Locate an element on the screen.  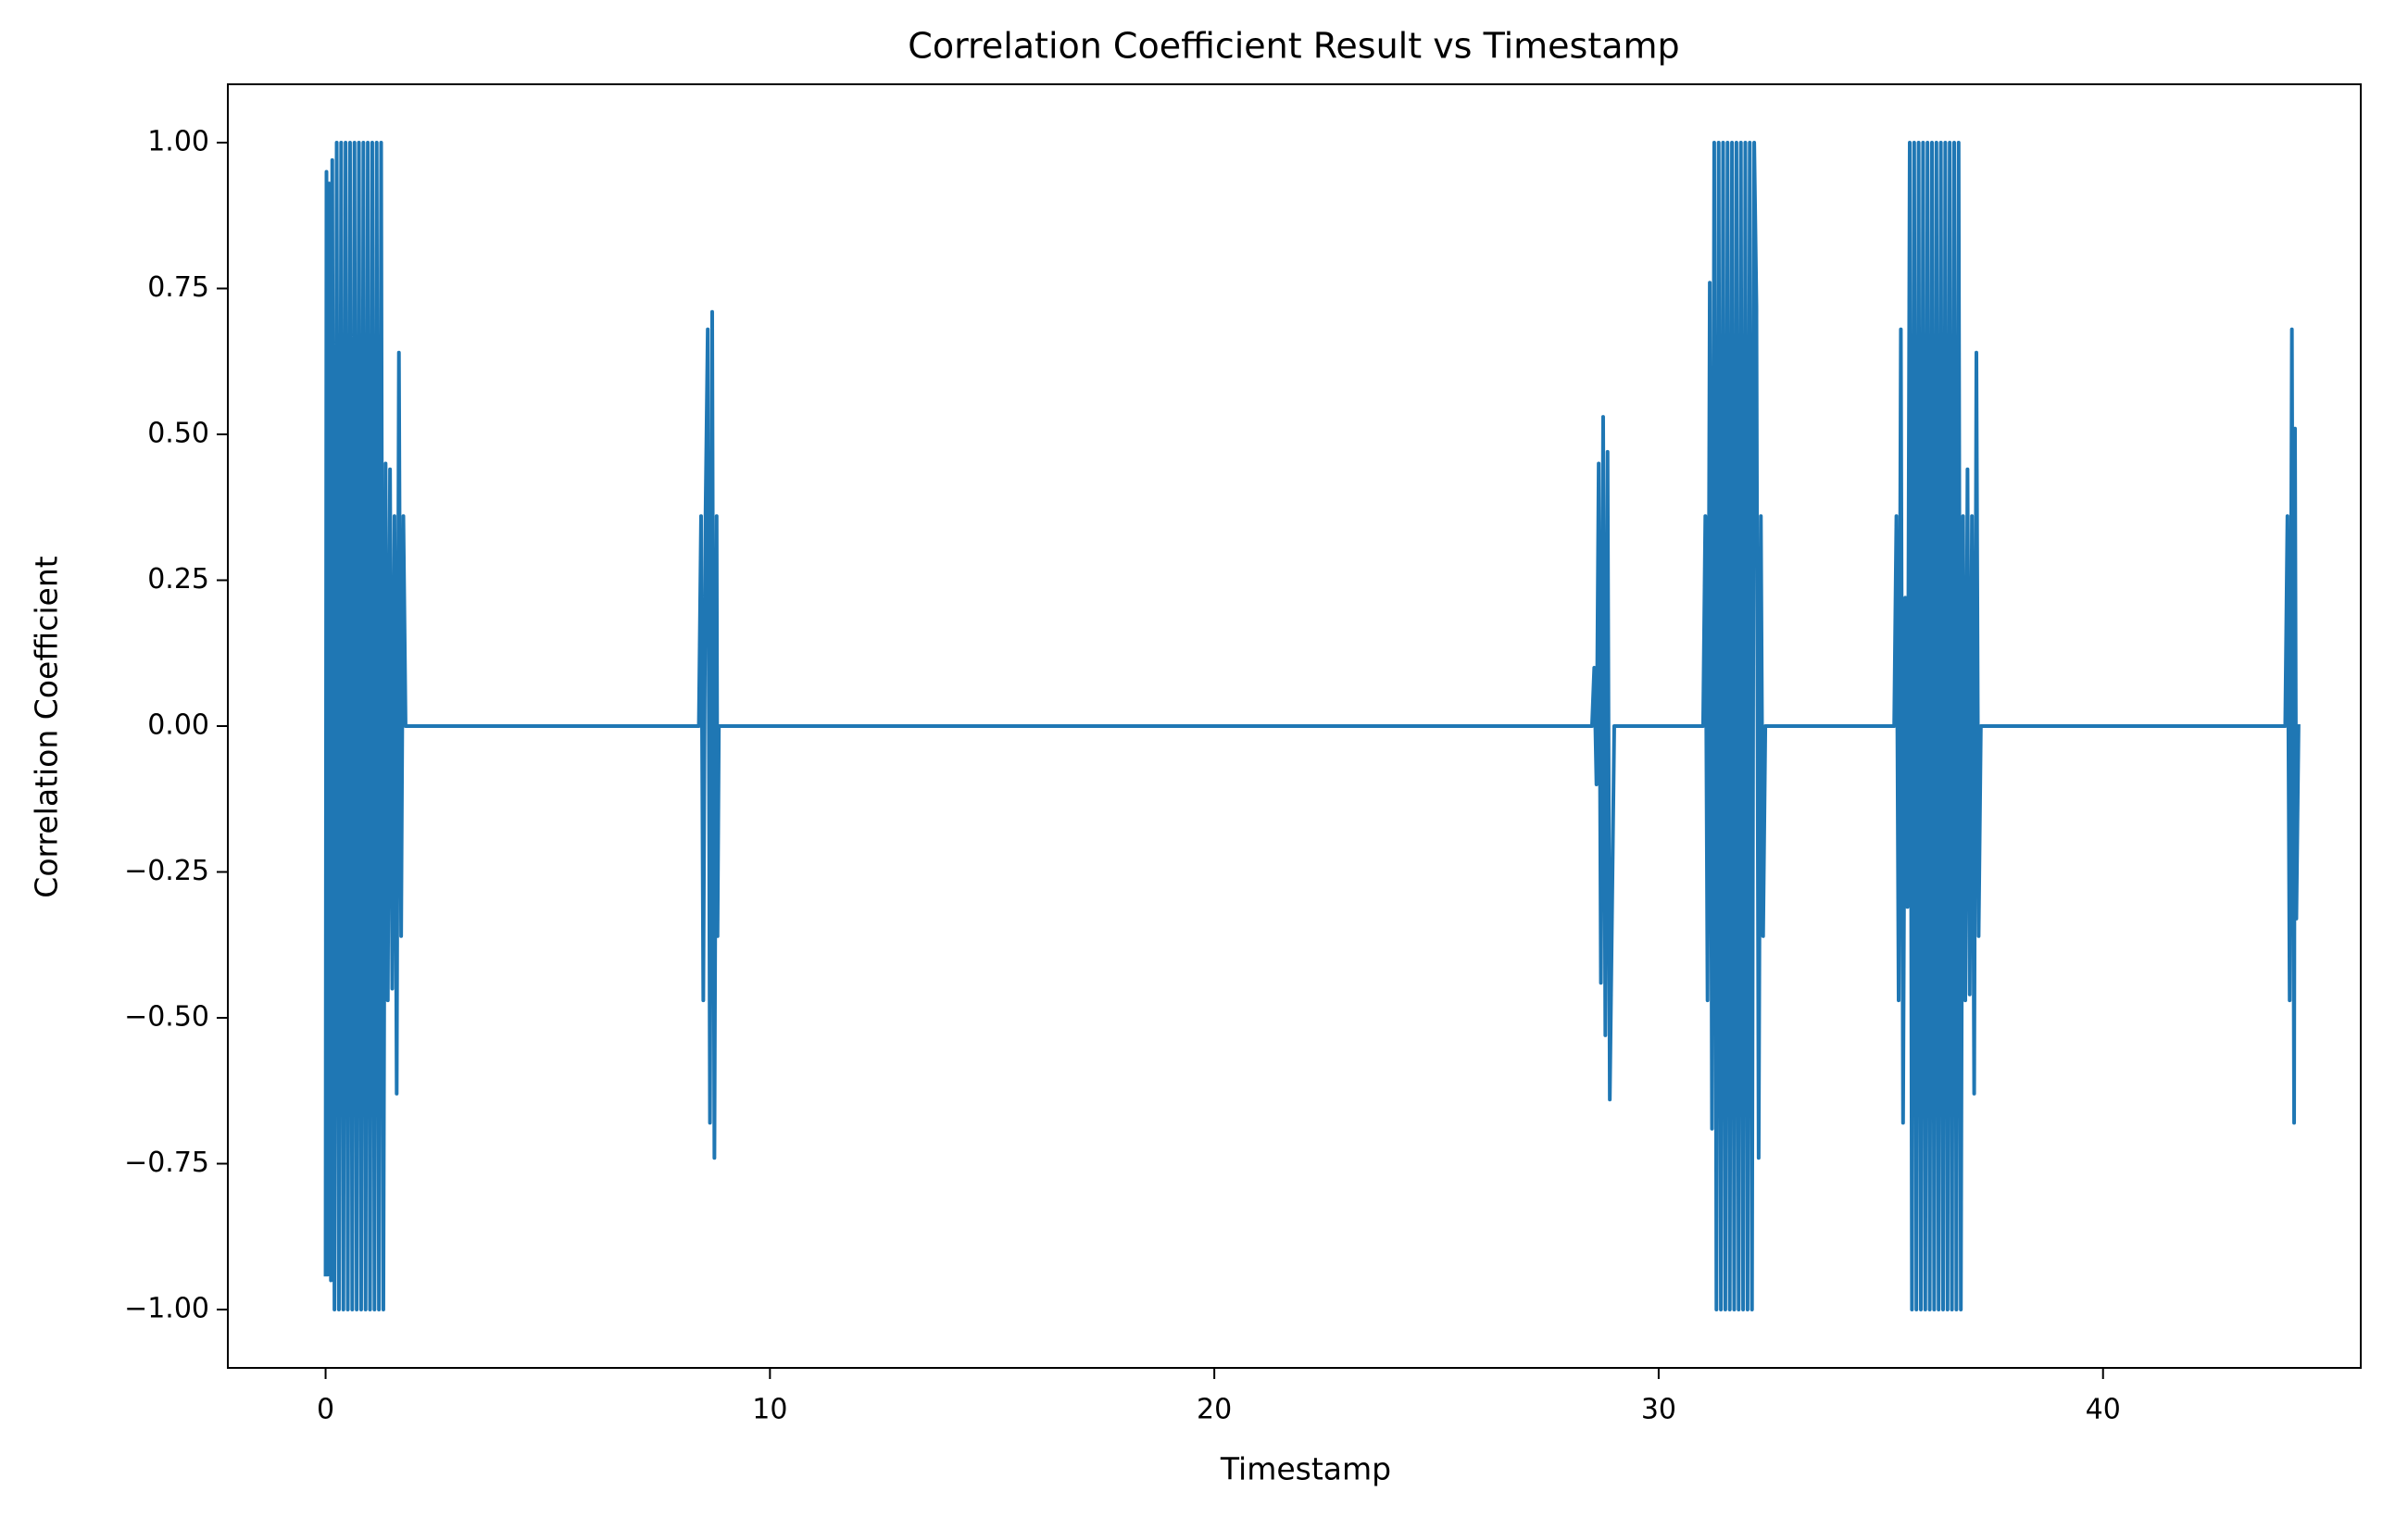
x-tick-label: 0 is located at coordinates (325, 1410).